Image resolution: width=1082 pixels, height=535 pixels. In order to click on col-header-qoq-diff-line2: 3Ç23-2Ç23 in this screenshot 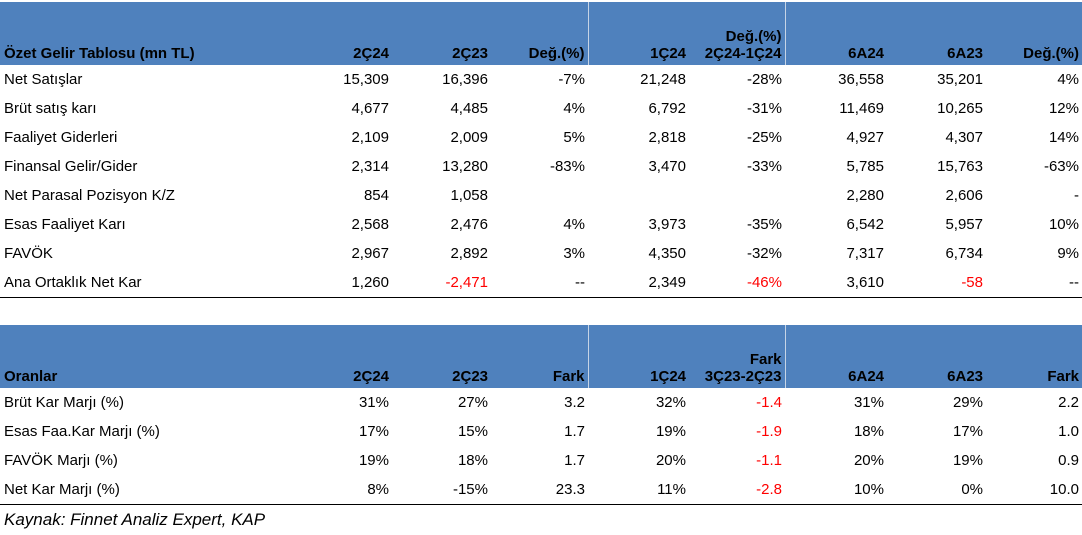, I will do `click(743, 376)`.